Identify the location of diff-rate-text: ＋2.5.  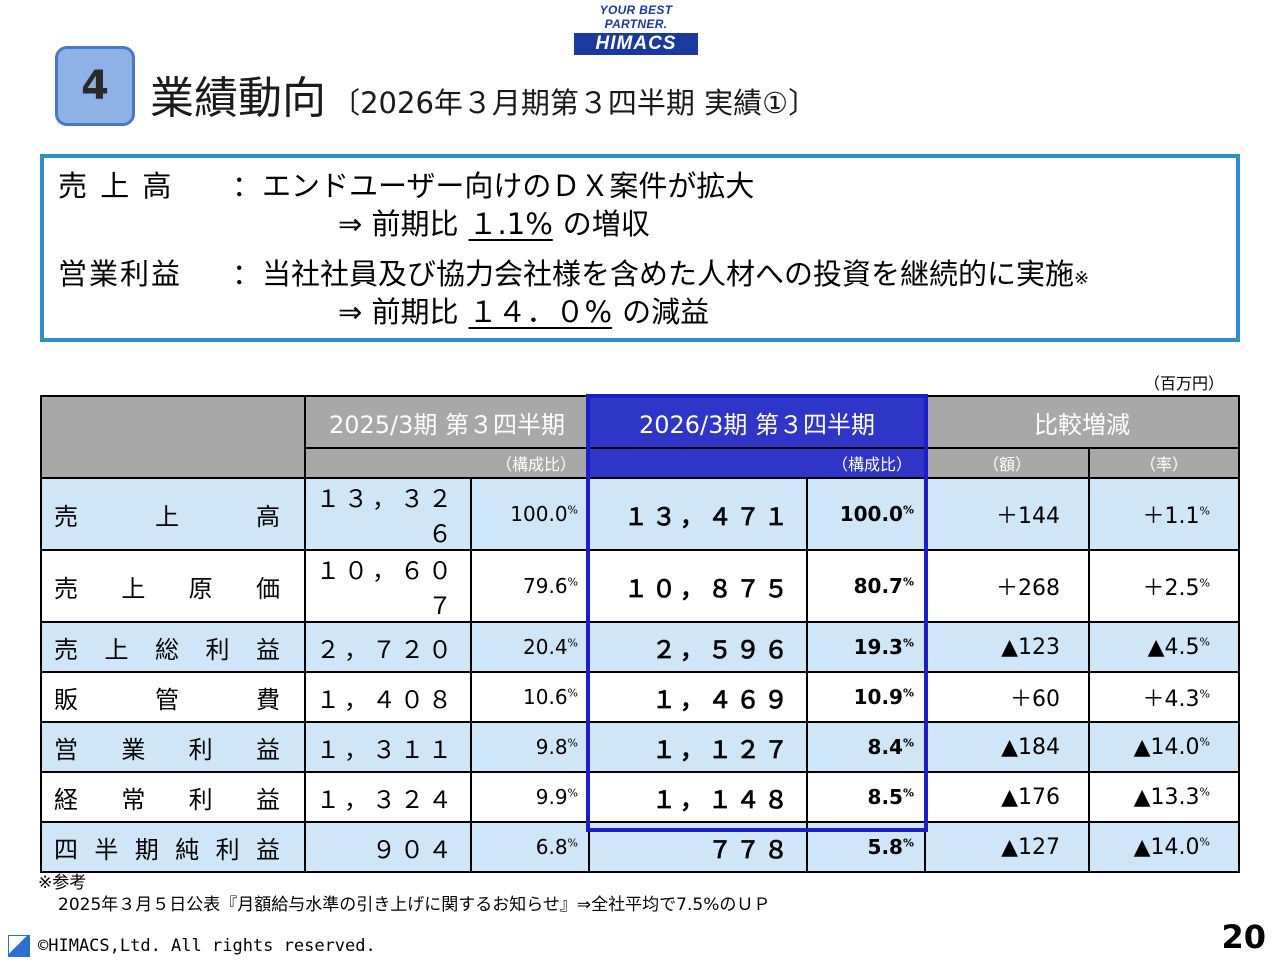
(1171, 588).